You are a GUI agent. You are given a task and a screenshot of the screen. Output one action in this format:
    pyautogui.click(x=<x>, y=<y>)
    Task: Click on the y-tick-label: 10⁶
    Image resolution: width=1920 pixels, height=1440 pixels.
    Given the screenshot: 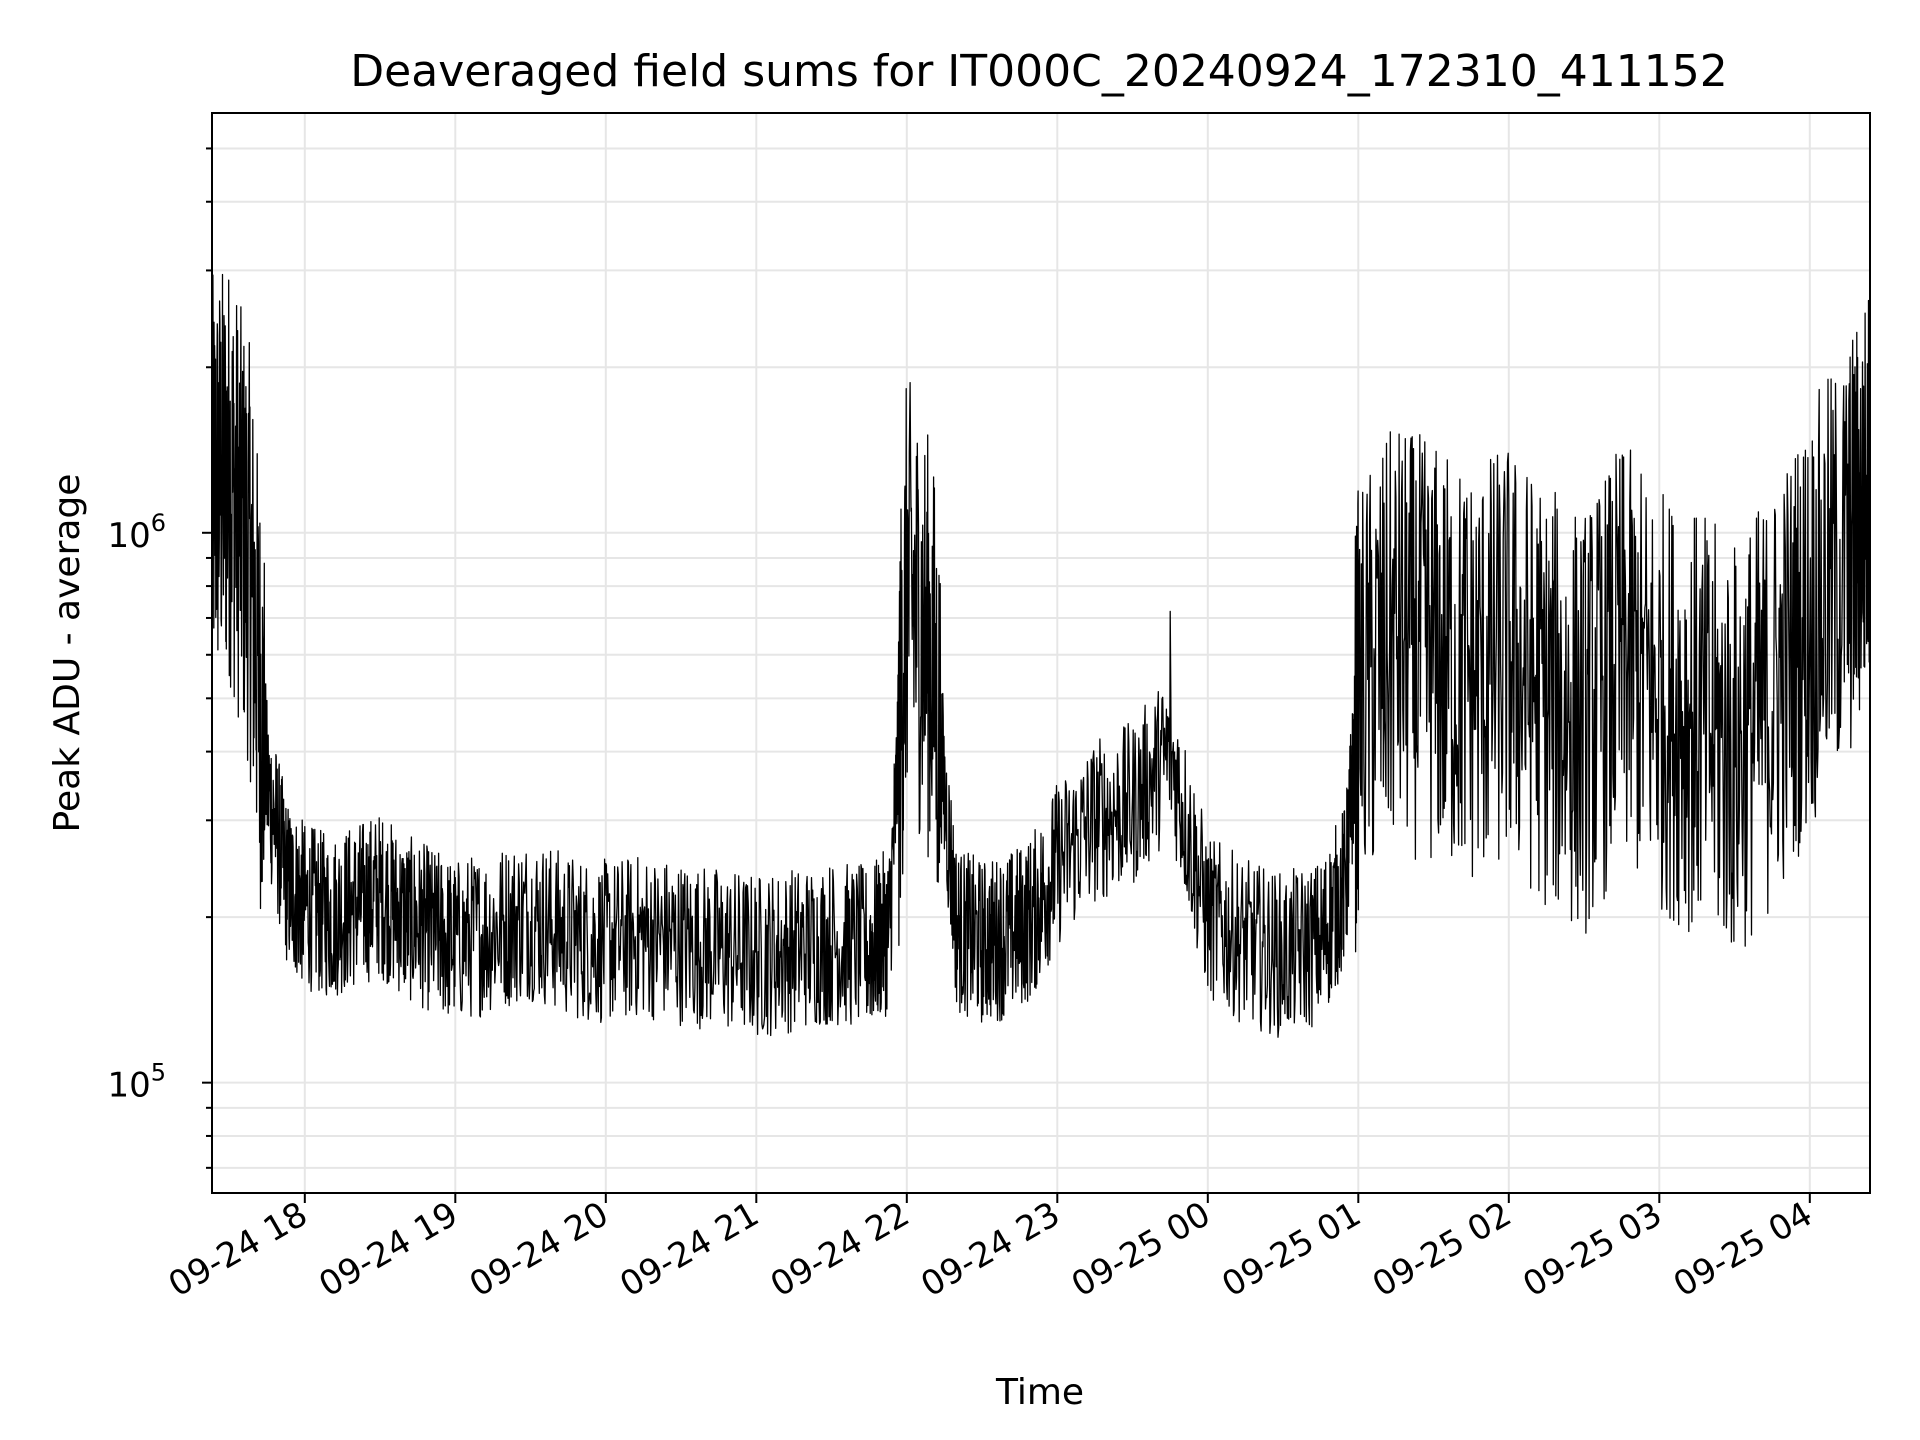 What is the action you would take?
    pyautogui.click(x=136, y=532)
    